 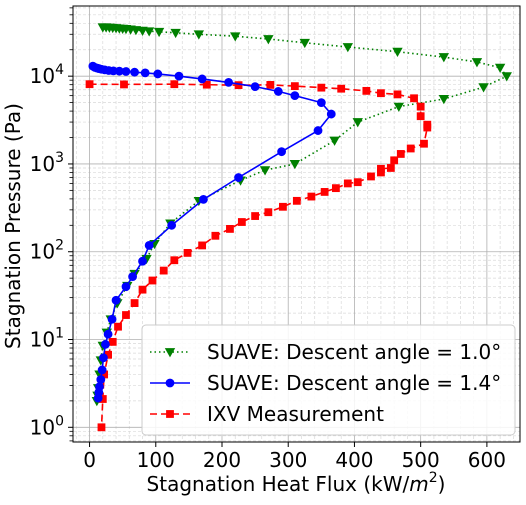 What do you see at coordinates (418, 484) in the screenshot?
I see `x-axis-label-unit-base: m` at bounding box center [418, 484].